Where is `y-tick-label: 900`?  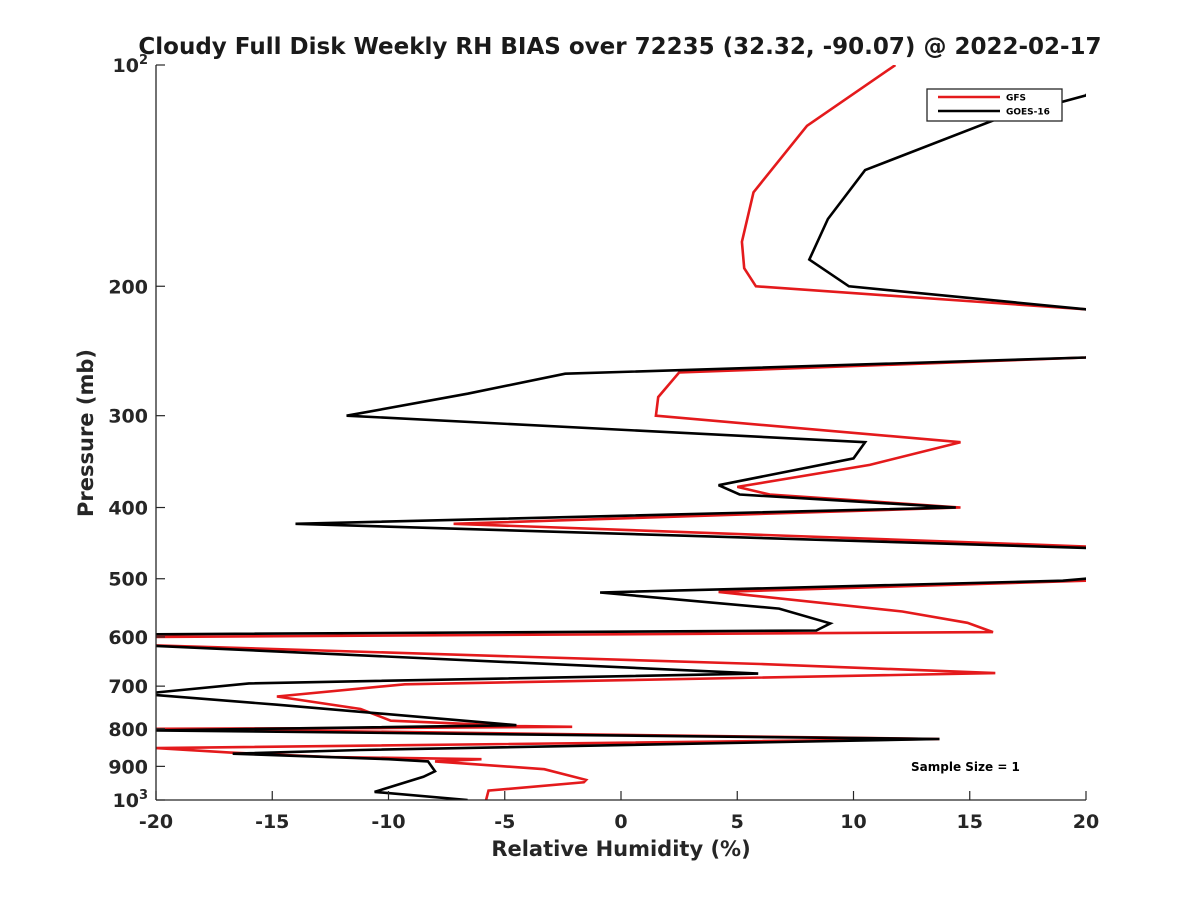
y-tick-label: 900 is located at coordinates (128, 767).